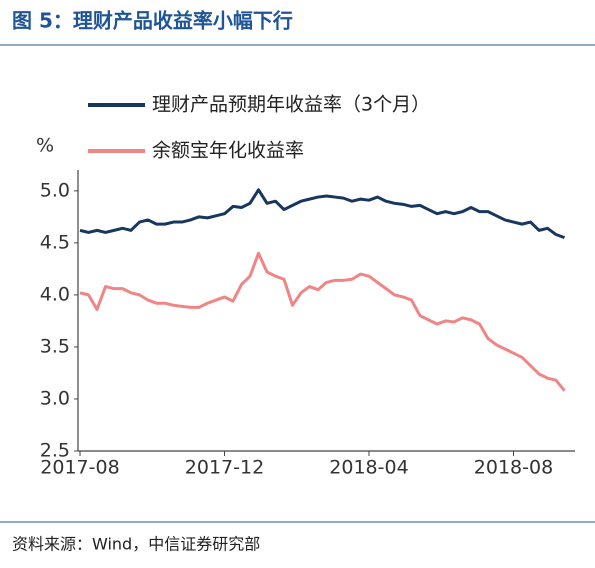 Image resolution: width=595 pixels, height=568 pixels. Describe the element at coordinates (224, 468) in the screenshot. I see `x-tick-label: 2017-12` at that location.